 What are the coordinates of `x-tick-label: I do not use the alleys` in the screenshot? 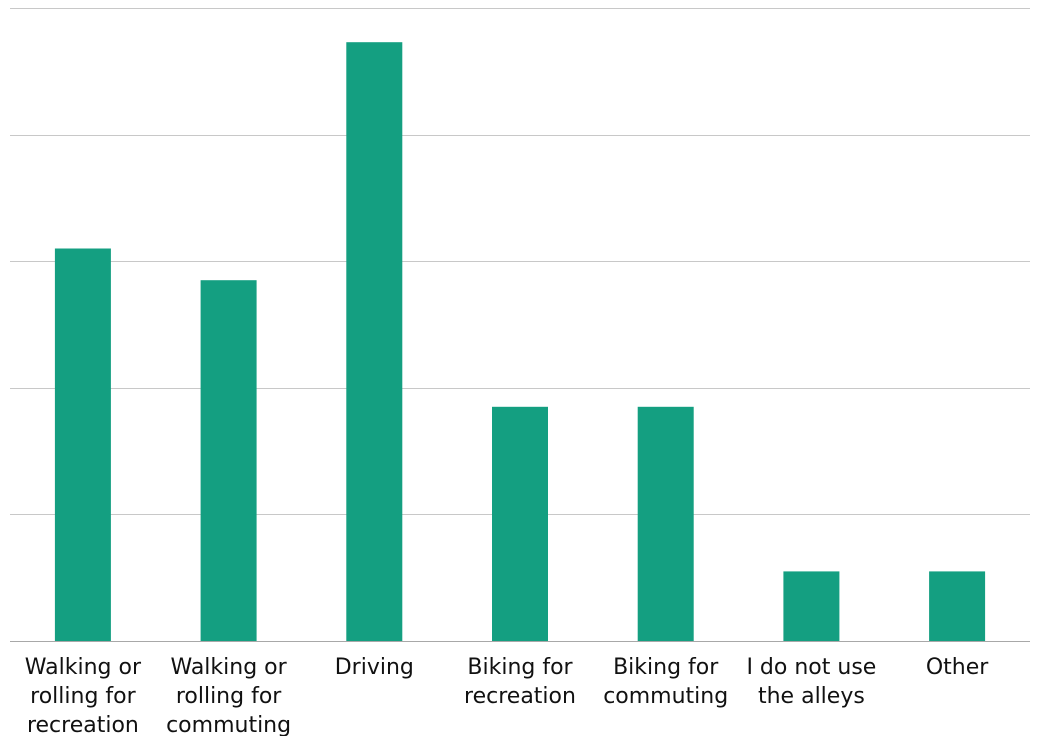 It's located at (811, 682).